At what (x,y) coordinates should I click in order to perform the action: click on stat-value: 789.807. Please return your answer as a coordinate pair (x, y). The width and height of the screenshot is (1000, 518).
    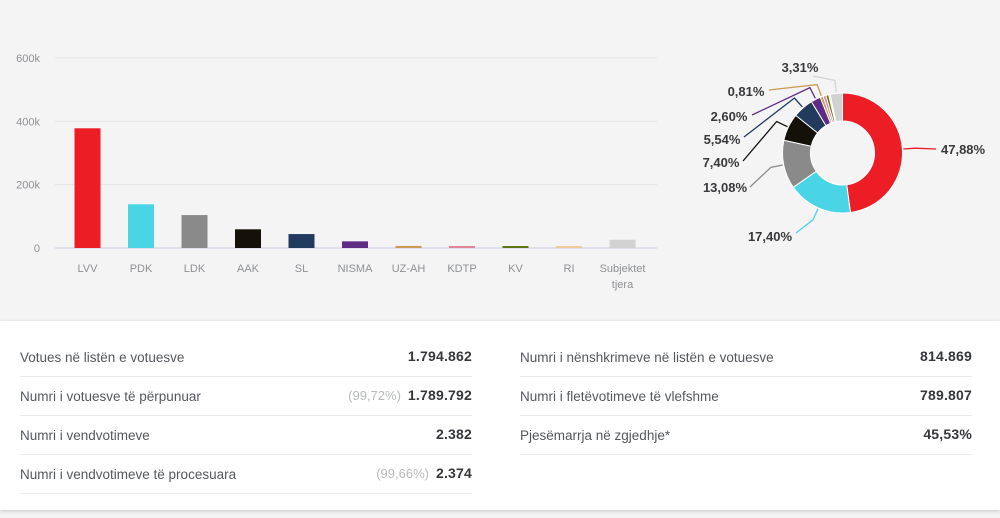
    Looking at the image, I should click on (945, 395).